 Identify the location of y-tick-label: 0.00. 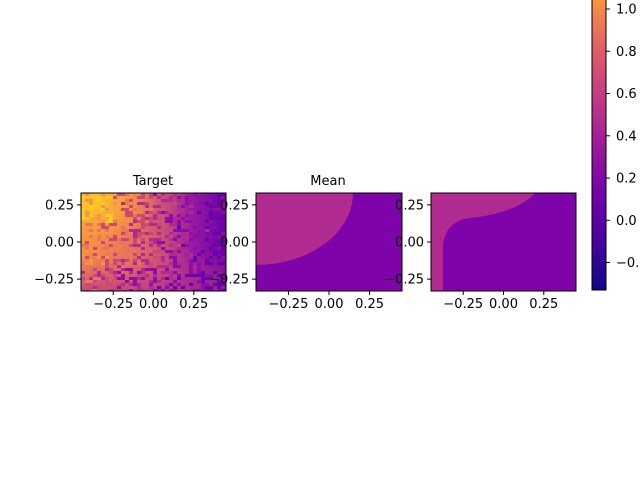
(409, 243).